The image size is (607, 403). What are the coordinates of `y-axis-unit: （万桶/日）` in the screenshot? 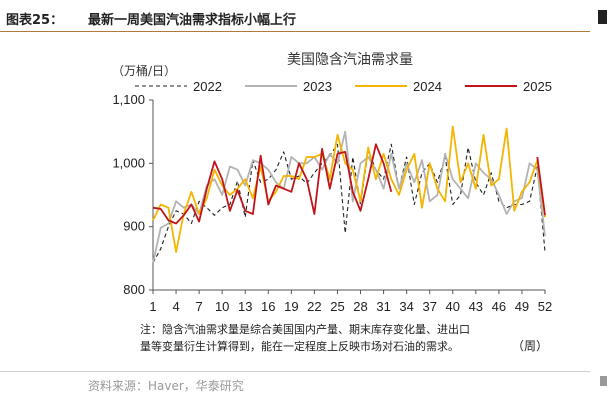 It's located at (144, 70).